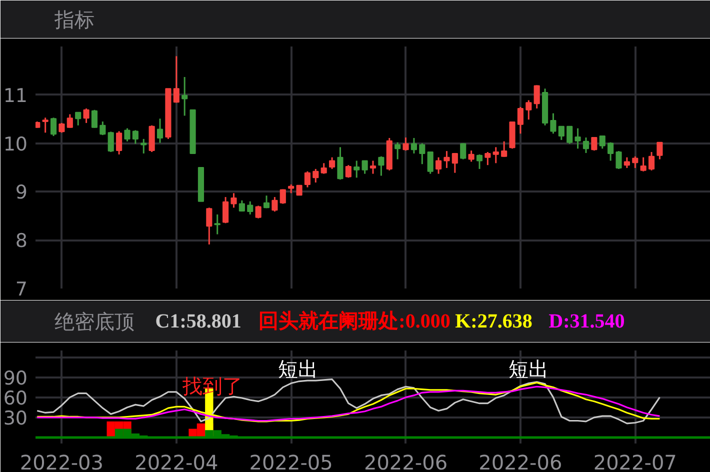 The image size is (710, 472). I want to click on x-tick-label: 2022-03, so click(62, 461).